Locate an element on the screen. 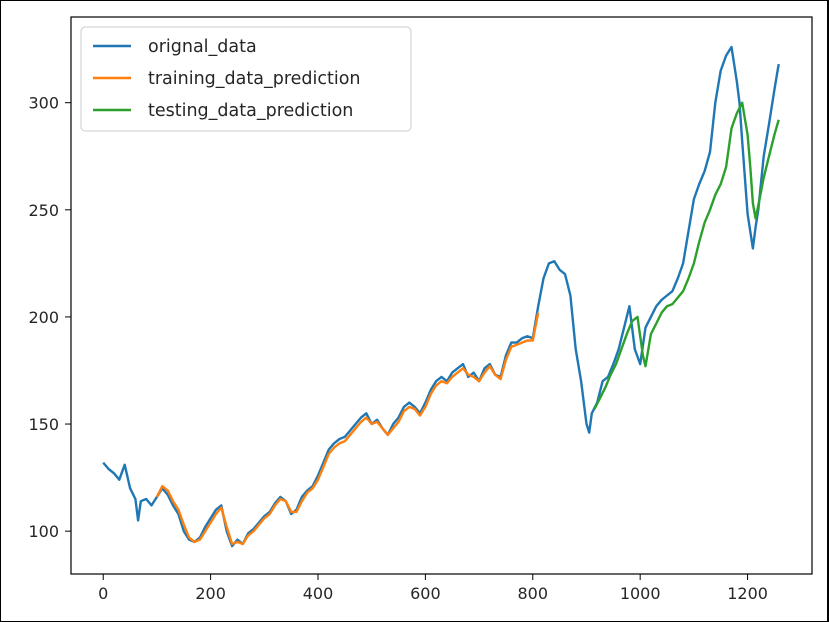 The width and height of the screenshot is (829, 622). y-tick-label: 250 is located at coordinates (43, 210).